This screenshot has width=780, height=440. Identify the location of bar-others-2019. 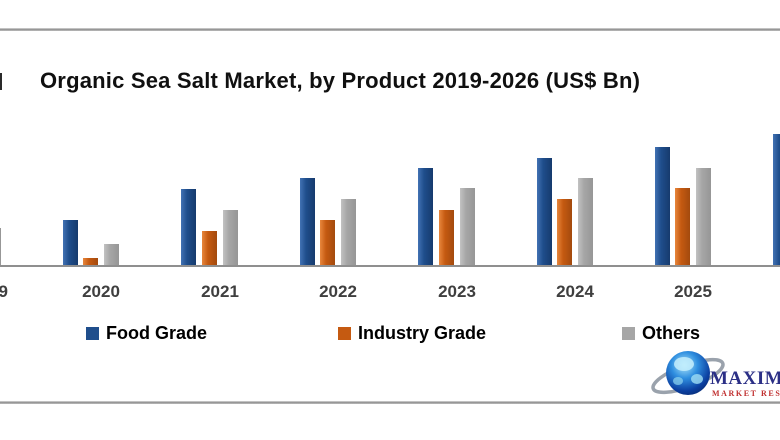
(0, 246).